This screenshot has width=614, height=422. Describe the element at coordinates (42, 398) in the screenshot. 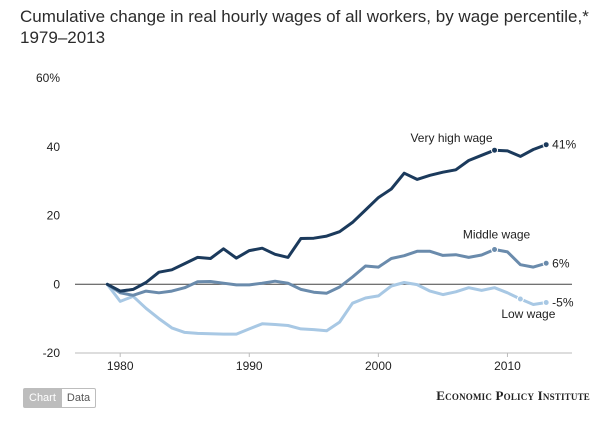

I see `tab-chart: Chart` at that location.